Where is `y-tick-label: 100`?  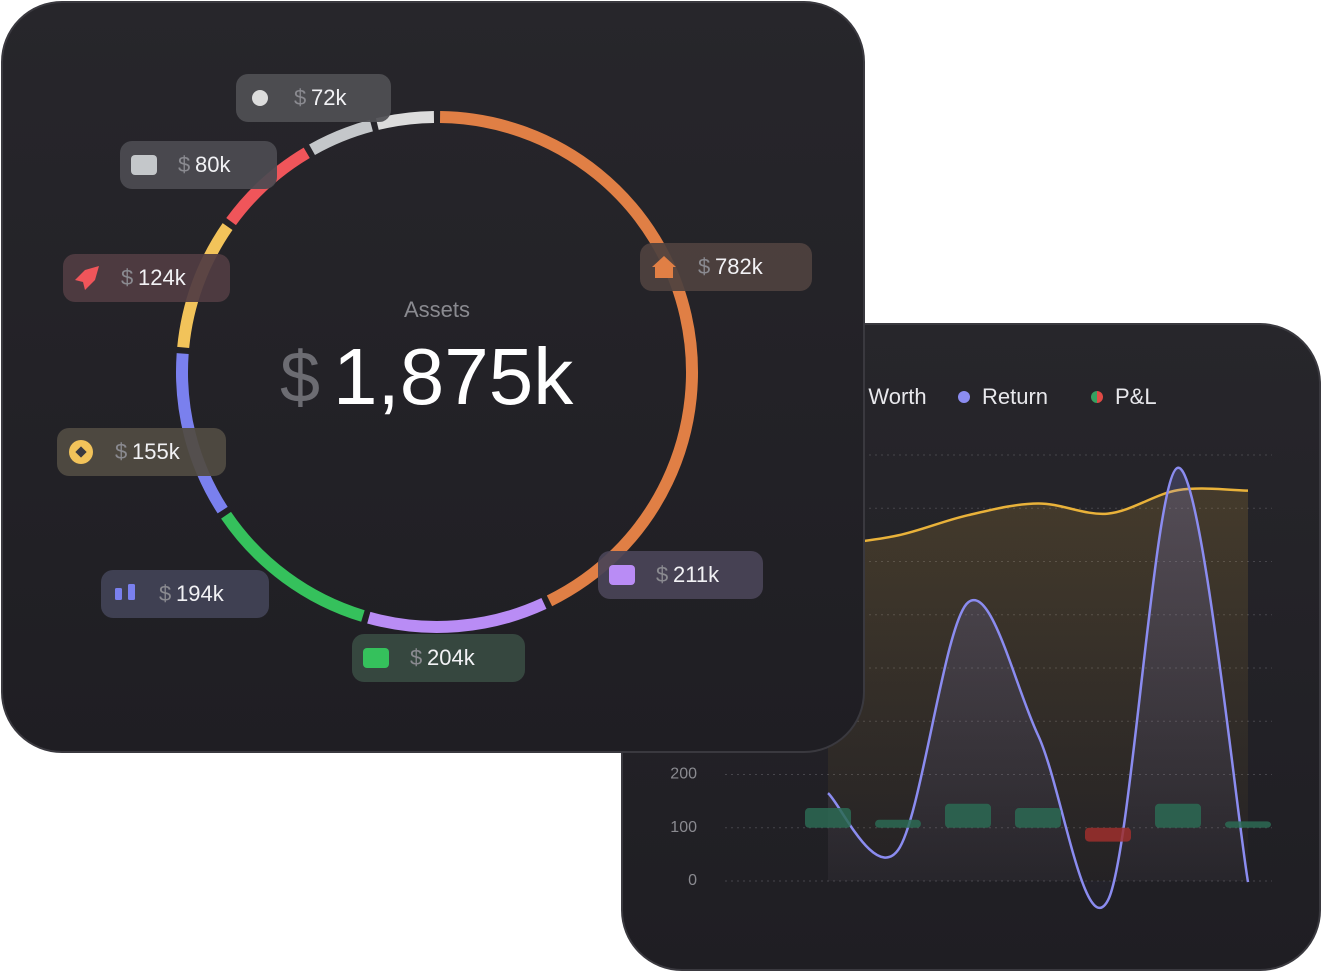
y-tick-label: 100 is located at coordinates (683, 827).